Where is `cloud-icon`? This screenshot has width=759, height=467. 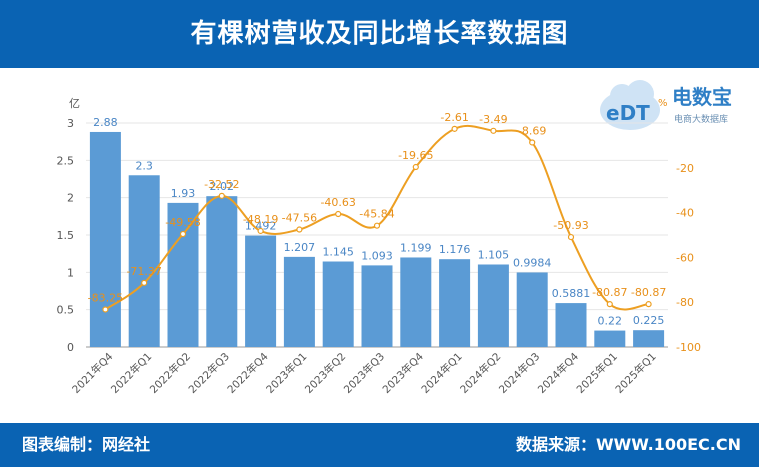
cloud-icon is located at coordinates (630, 105).